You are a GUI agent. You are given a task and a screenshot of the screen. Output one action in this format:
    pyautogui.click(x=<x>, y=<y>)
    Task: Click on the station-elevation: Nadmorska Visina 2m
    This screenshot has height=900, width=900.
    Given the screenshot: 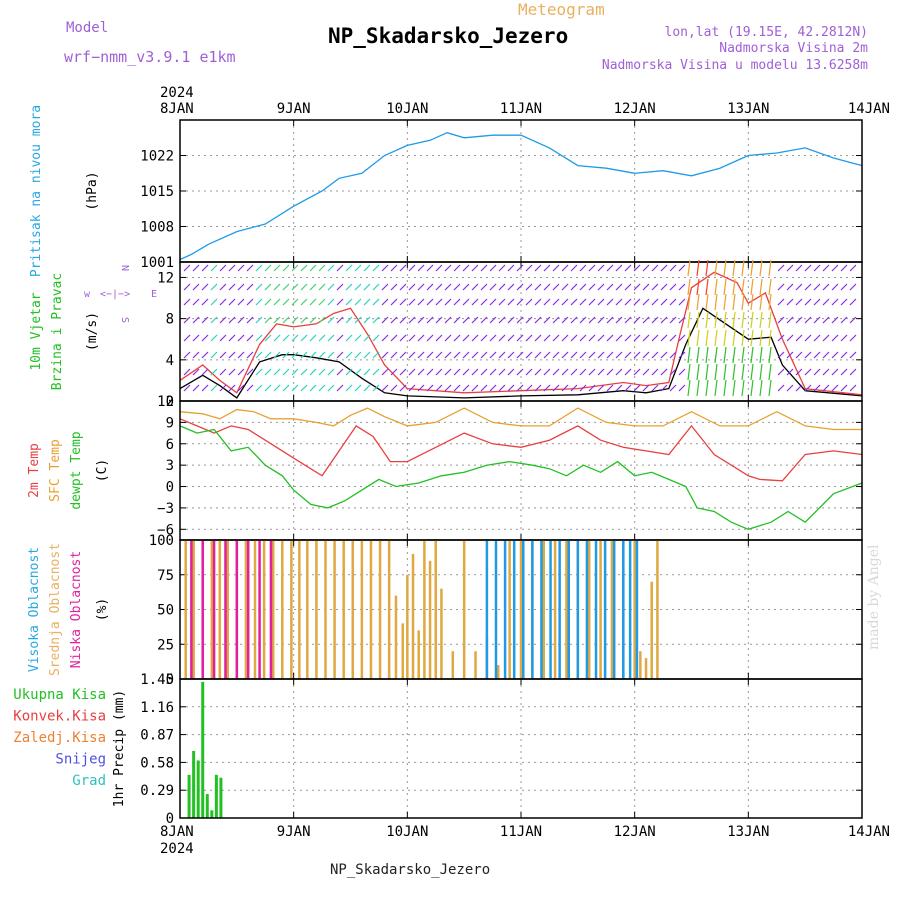 What is the action you would take?
    pyautogui.click(x=793, y=48)
    